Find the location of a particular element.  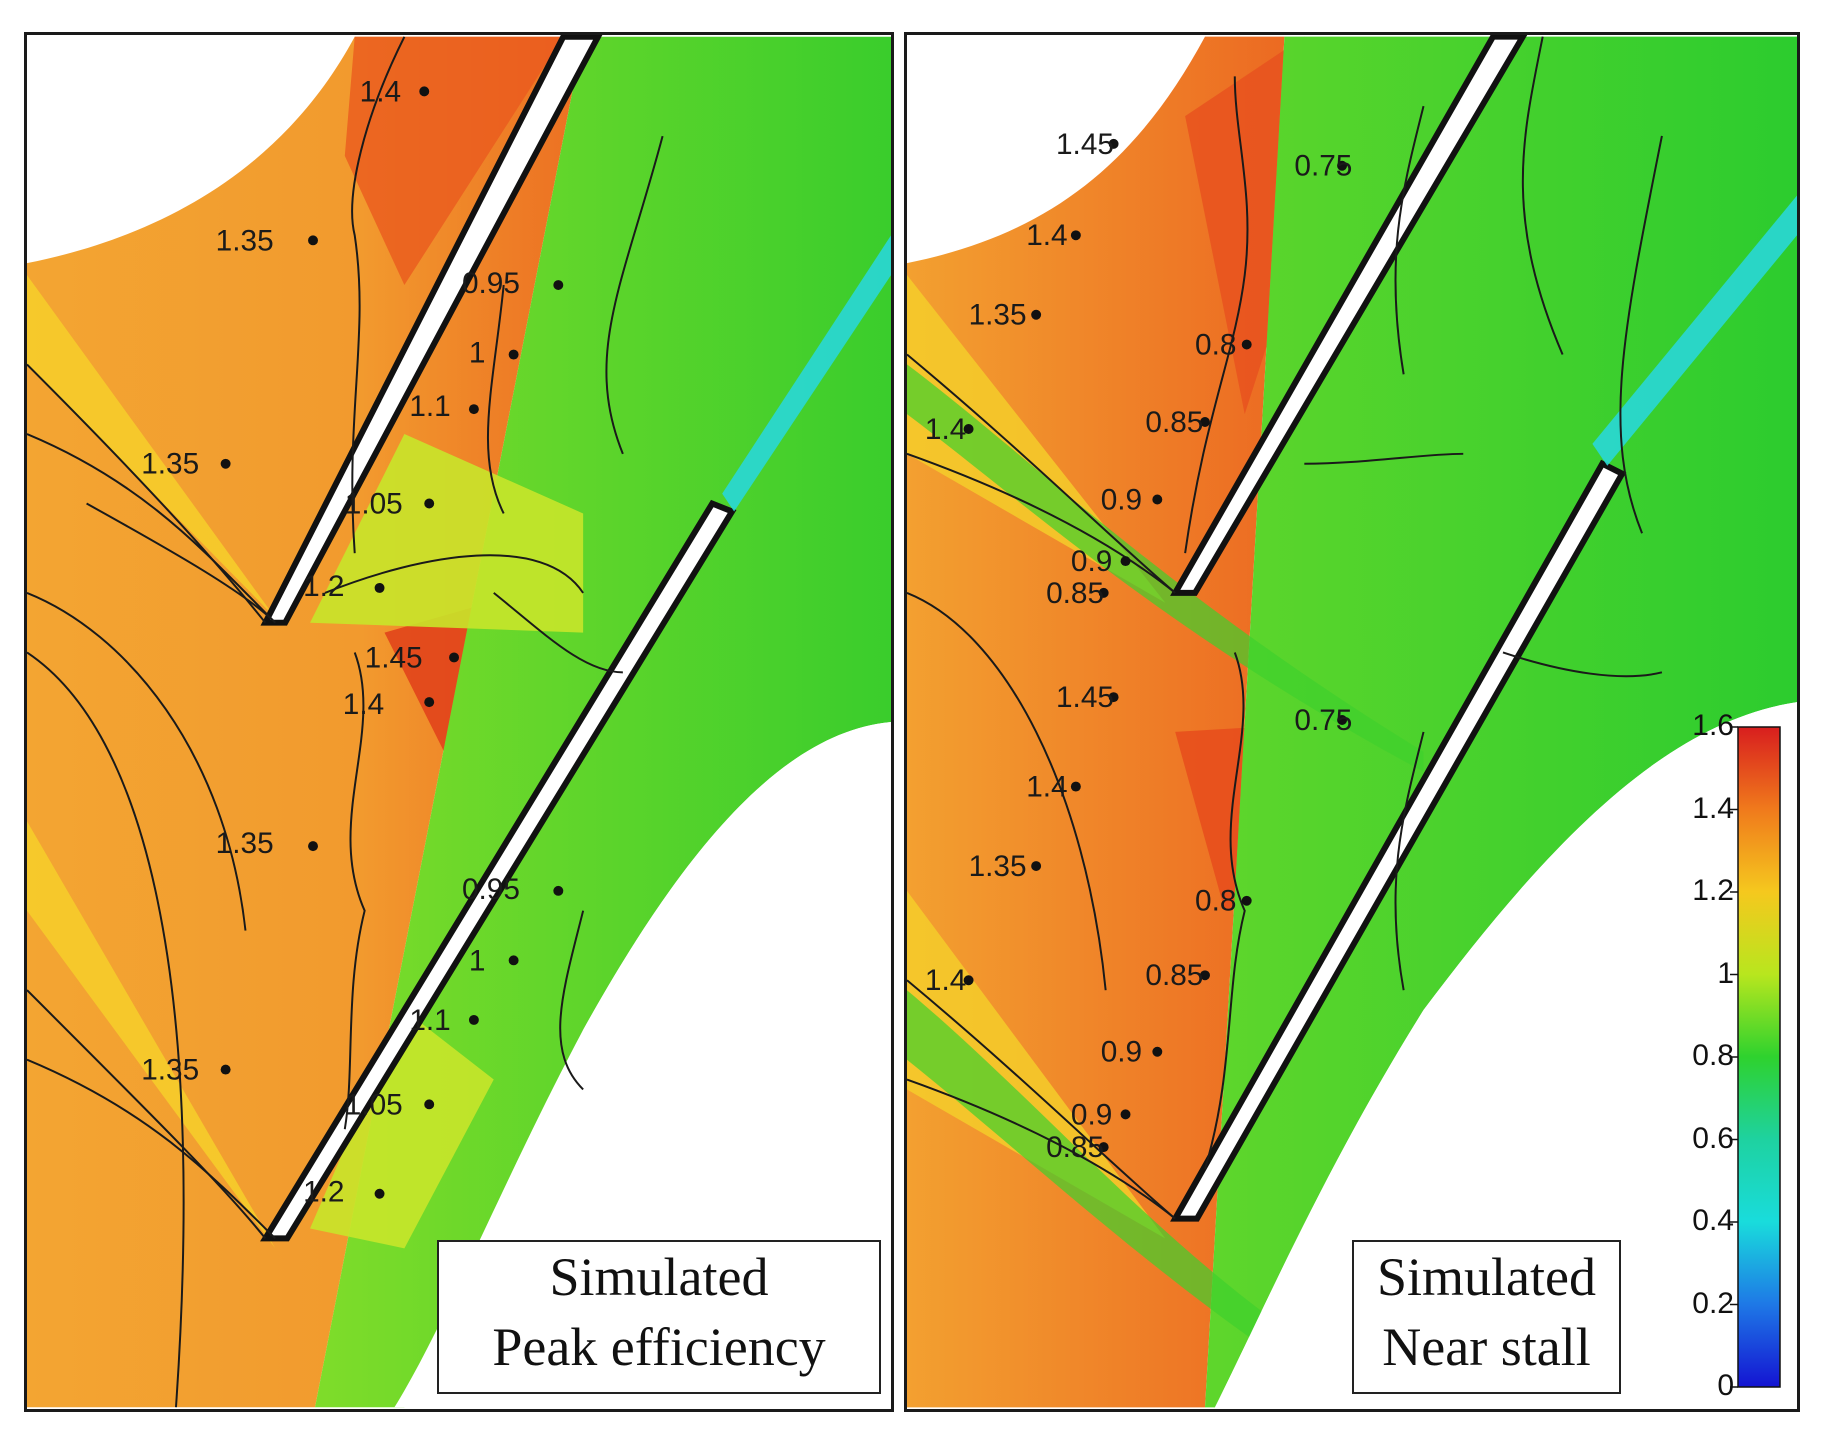

colorbar-tick-label: 1.4 is located at coordinates (1713, 808).